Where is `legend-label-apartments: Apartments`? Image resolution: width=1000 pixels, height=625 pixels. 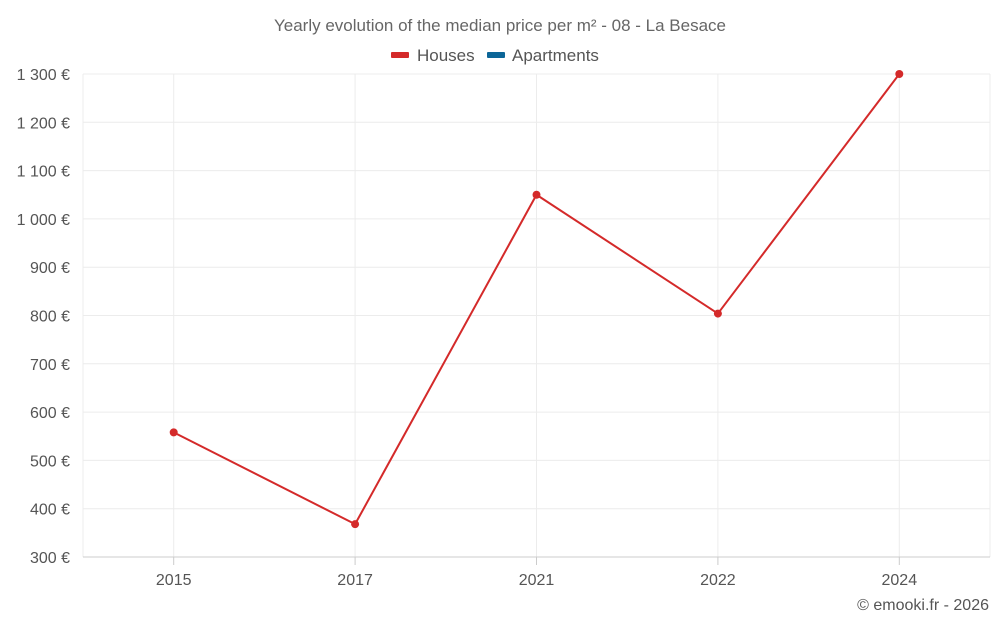
legend-label-apartments: Apartments is located at coordinates (555, 55).